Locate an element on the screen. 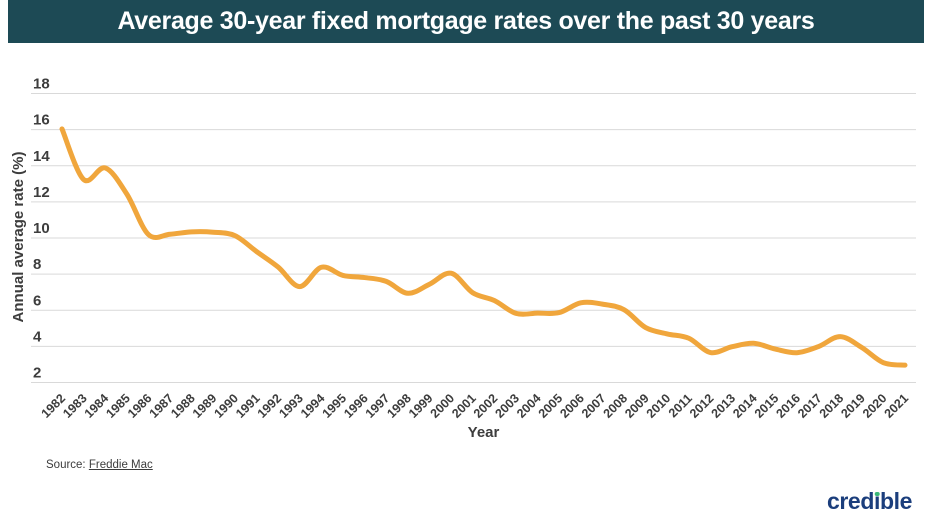 This screenshot has width=932, height=524. svg-text: 6 is located at coordinates (37, 300).